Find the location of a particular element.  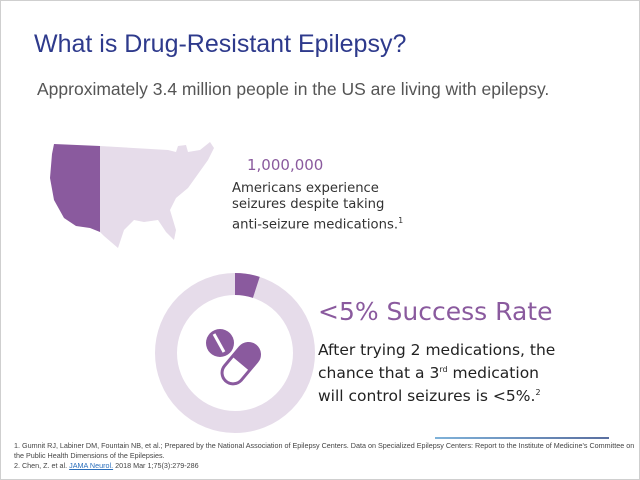

success-rate-heading: <5% Success Rate is located at coordinates (435, 311).